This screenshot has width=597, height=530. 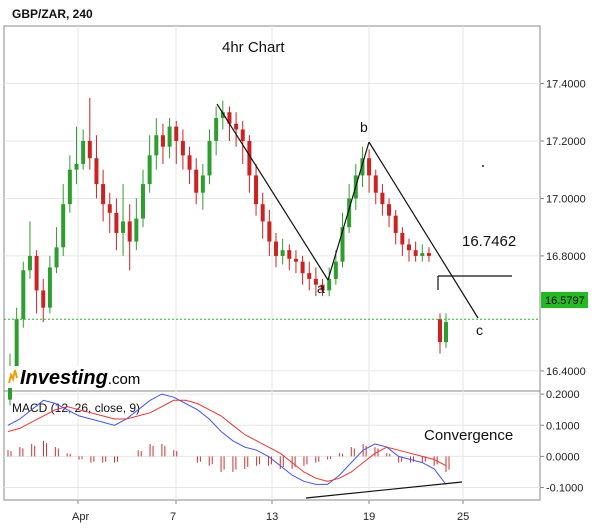 What do you see at coordinates (566, 142) in the screenshot?
I see `y-tick-label: 17.2000` at bounding box center [566, 142].